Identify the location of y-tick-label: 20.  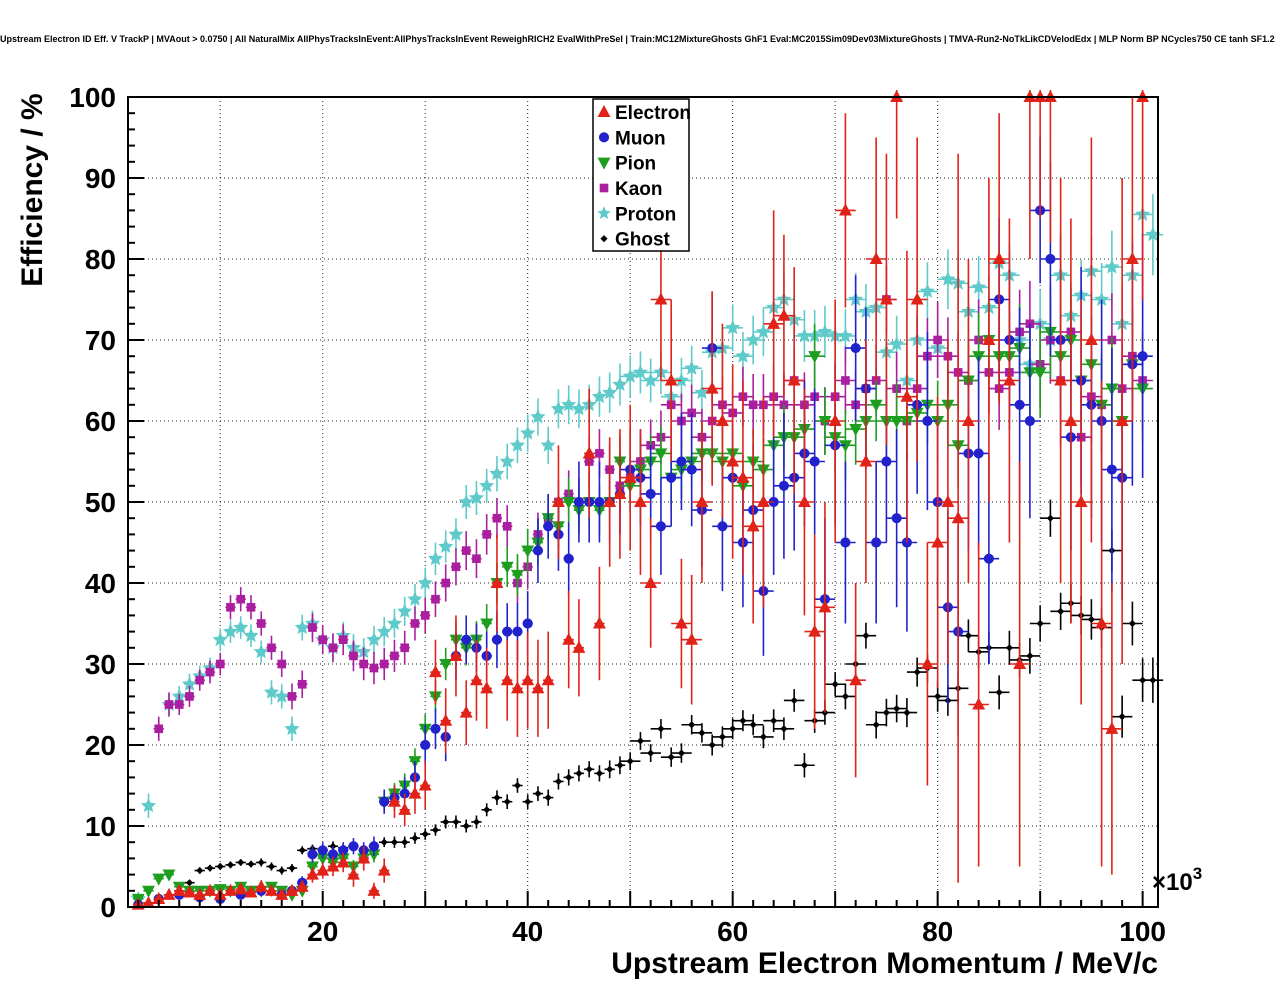
(100, 745).